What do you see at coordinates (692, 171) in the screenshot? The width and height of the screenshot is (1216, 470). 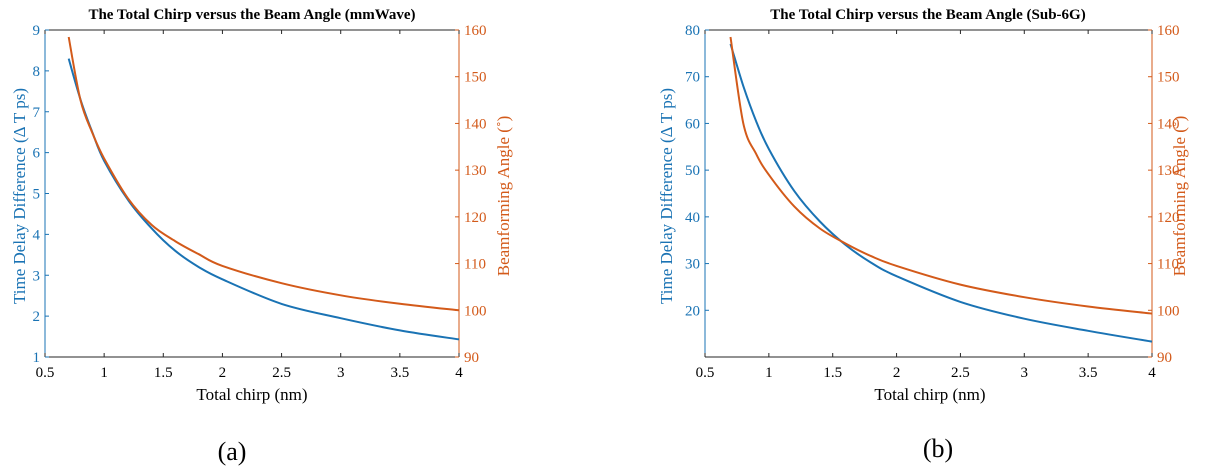 I see `chart-b-y-left-tick-label: 50` at bounding box center [692, 171].